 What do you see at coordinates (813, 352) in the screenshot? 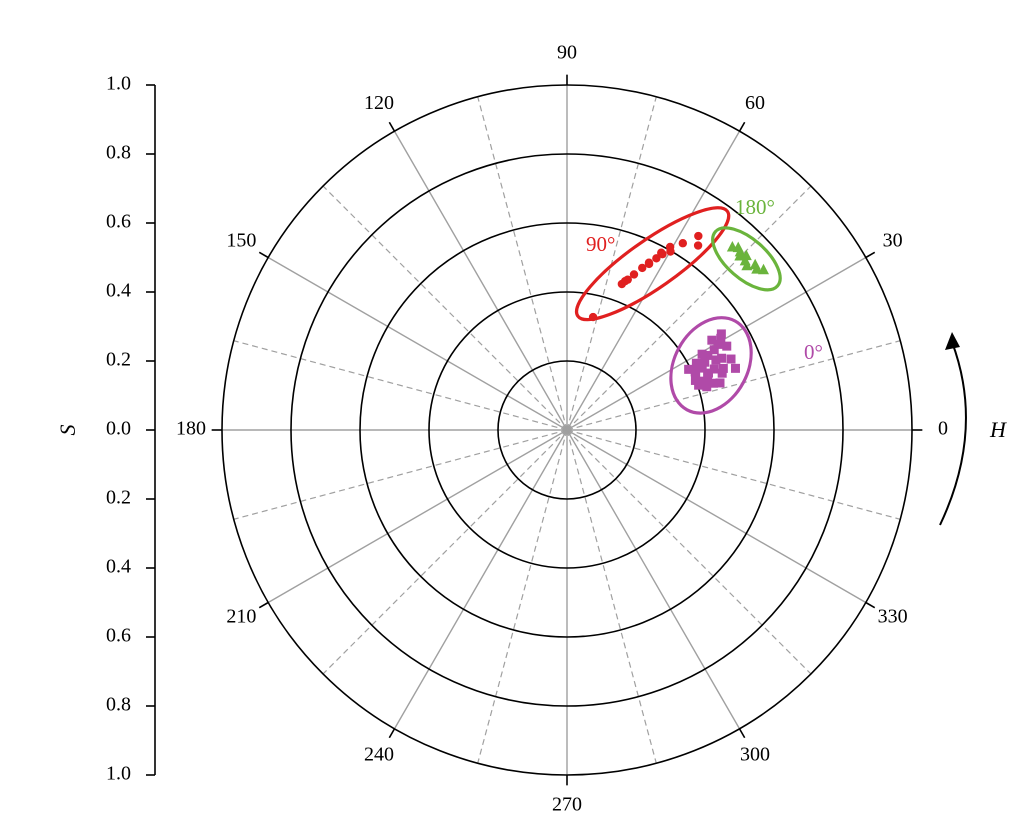
I see `group-label-0deg: 0°` at bounding box center [813, 352].